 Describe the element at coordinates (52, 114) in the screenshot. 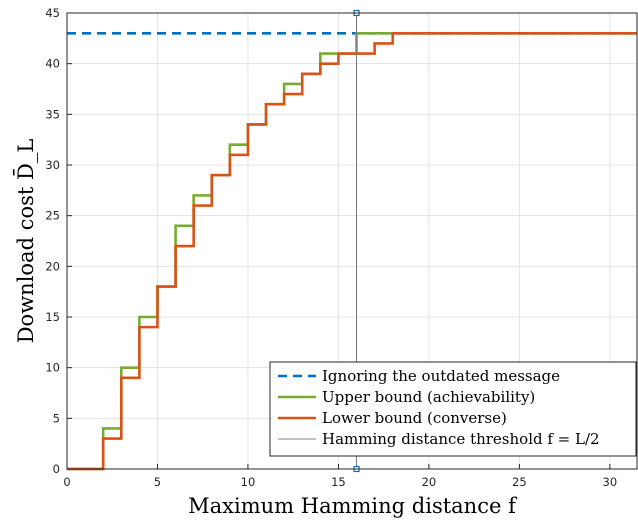

I see `y-tick-label: 35` at that location.